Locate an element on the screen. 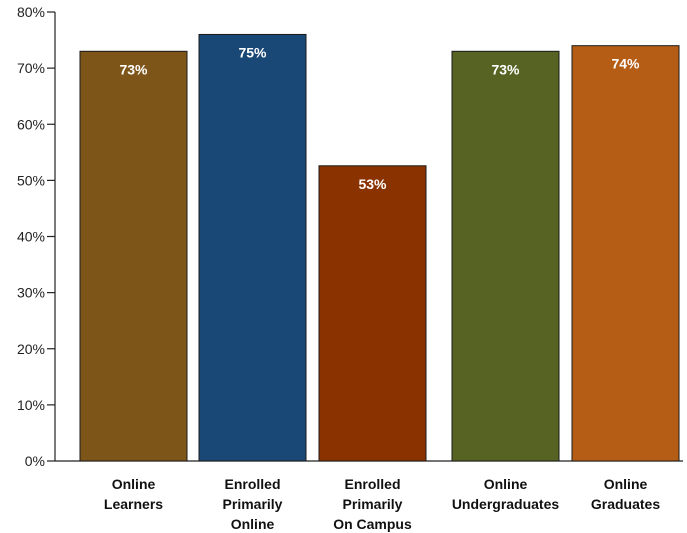 The width and height of the screenshot is (687, 533). category-label: Graduates is located at coordinates (625, 504).